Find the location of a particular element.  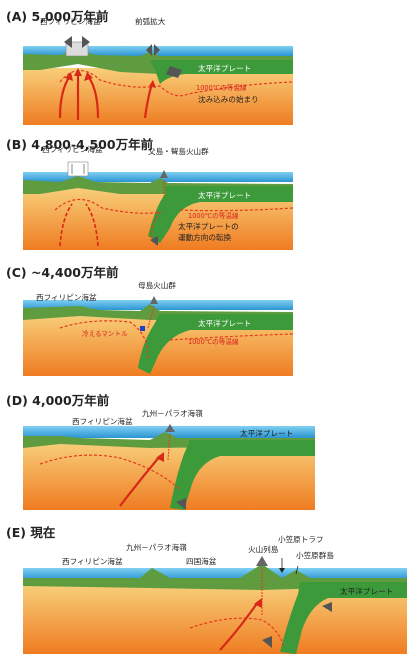

panel-title: (A) 5,000万年前 is located at coordinates (57, 16).